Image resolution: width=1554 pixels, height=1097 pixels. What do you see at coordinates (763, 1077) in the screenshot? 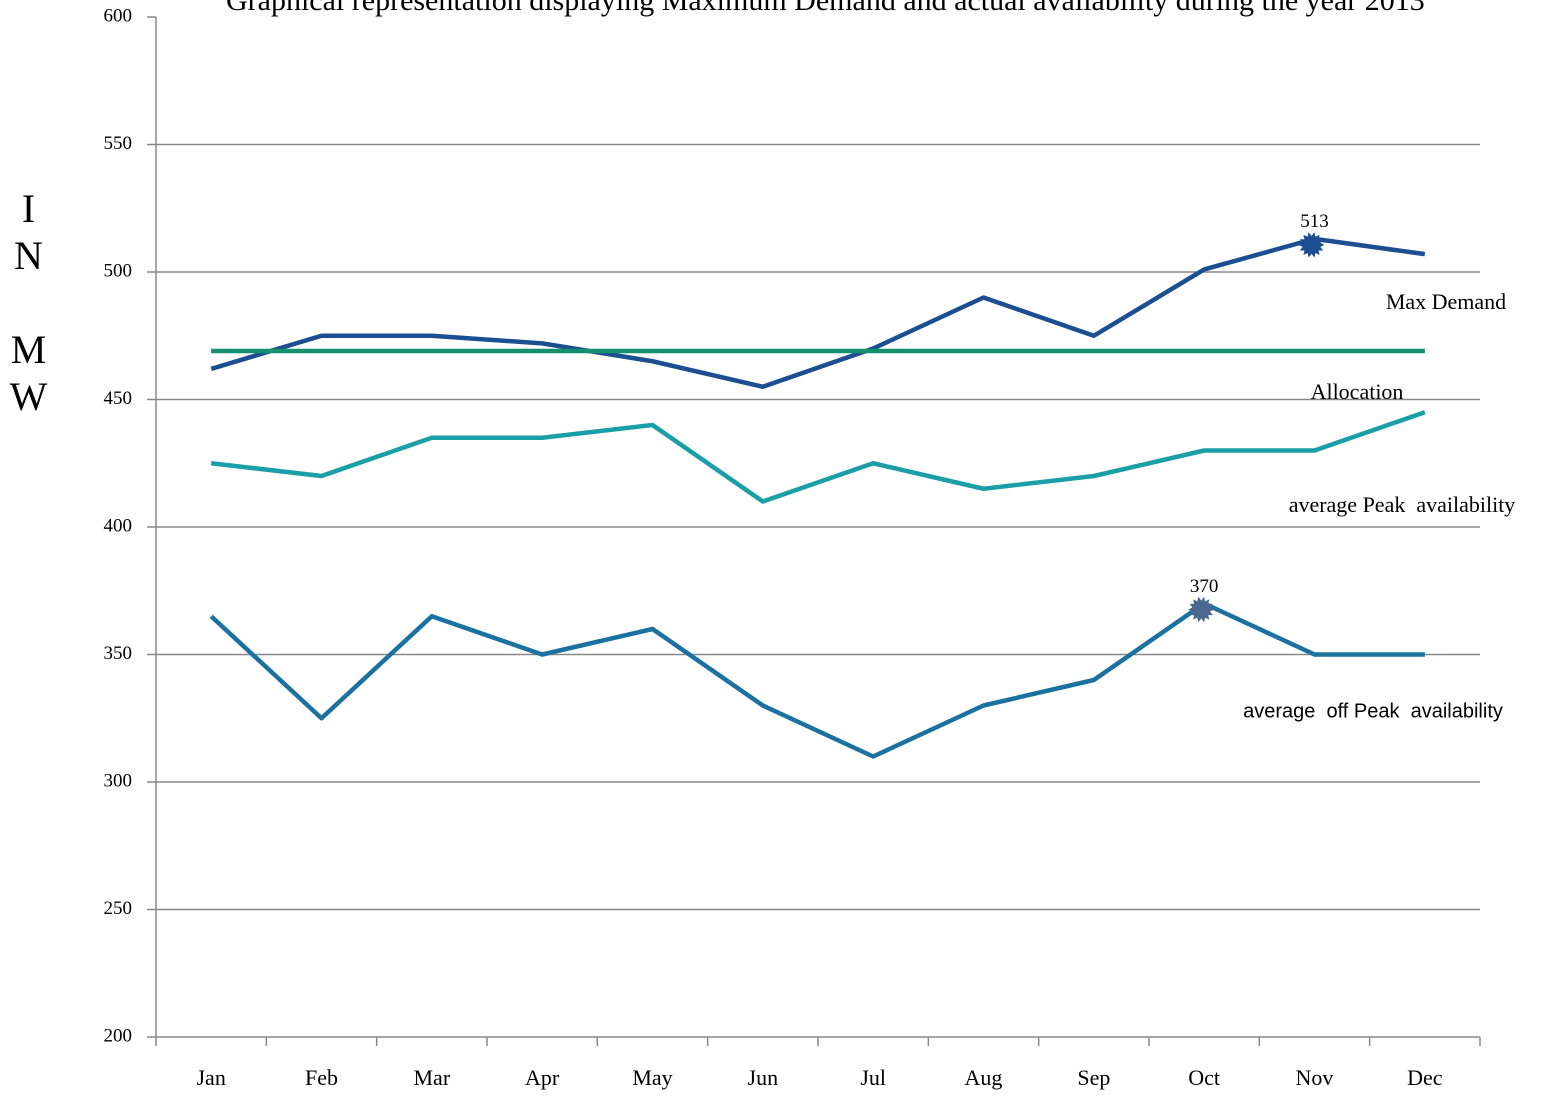
I see `x-tick-label: Jun` at bounding box center [763, 1077].